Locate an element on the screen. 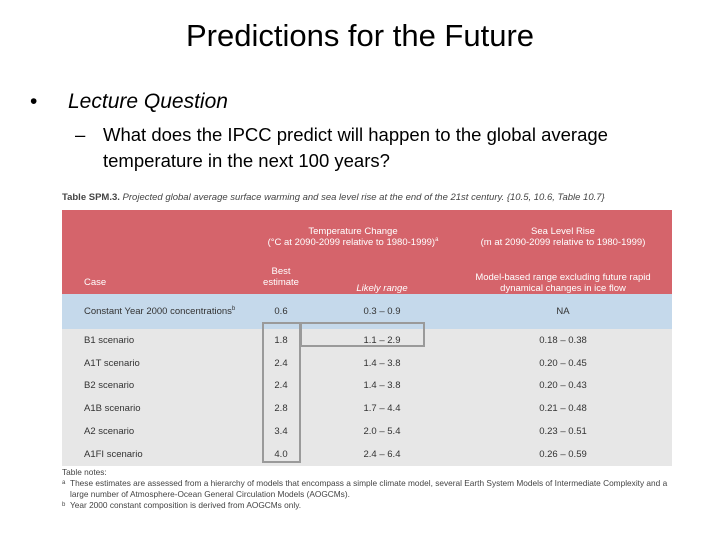 Image resolution: width=720 pixels, height=540 pixels. likely-range-cell: 2.0 – 5.4 is located at coordinates (382, 431).